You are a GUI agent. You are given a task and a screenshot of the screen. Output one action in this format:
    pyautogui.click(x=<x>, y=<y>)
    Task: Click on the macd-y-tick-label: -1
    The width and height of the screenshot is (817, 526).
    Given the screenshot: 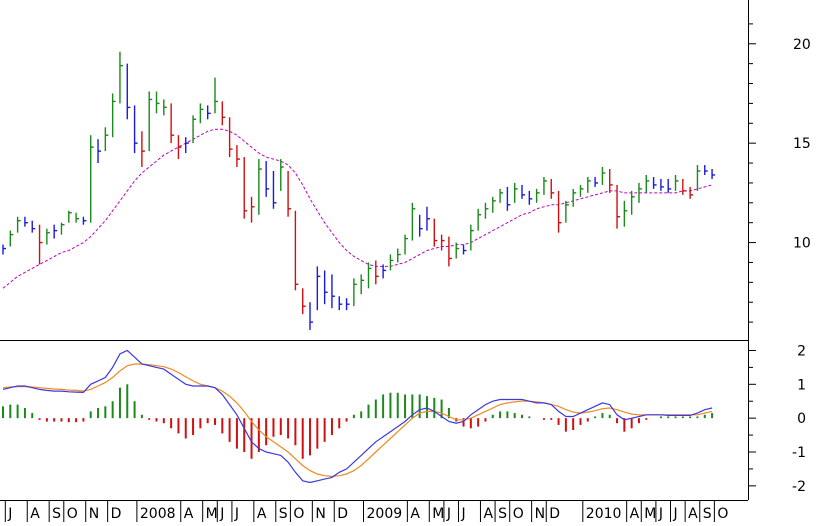 What is the action you would take?
    pyautogui.click(x=799, y=453)
    